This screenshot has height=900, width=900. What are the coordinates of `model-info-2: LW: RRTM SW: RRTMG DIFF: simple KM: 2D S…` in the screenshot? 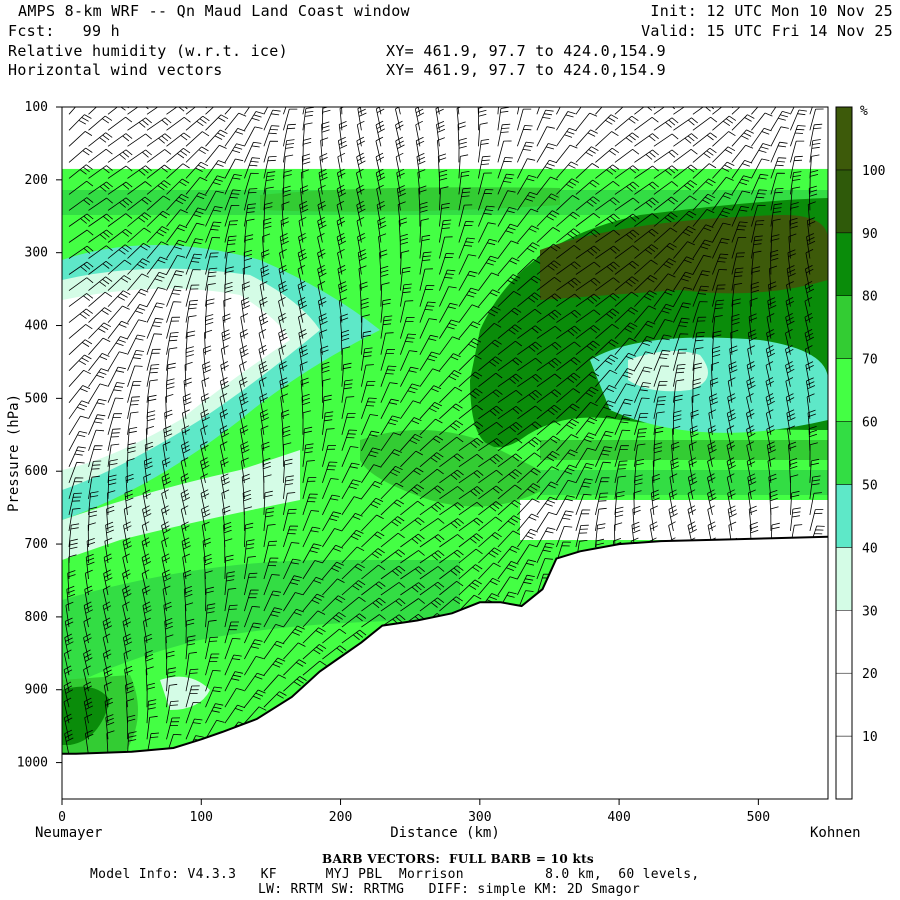 It's located at (449, 889).